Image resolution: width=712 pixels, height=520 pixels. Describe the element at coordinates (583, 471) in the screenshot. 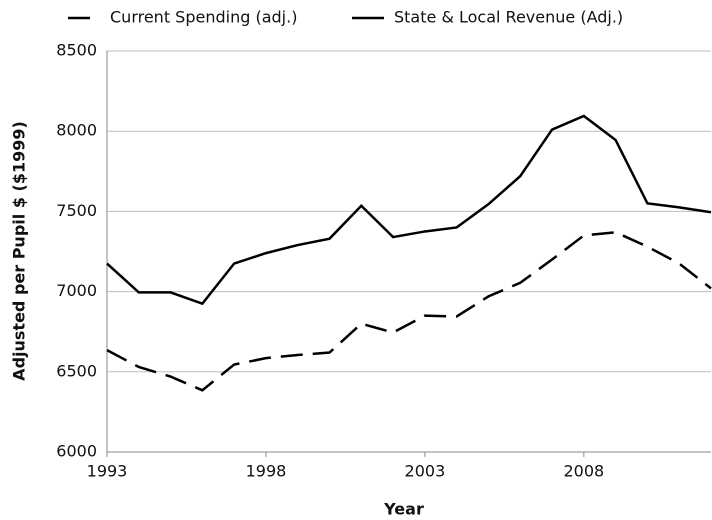

I see `x-tick-label: 2008` at that location.